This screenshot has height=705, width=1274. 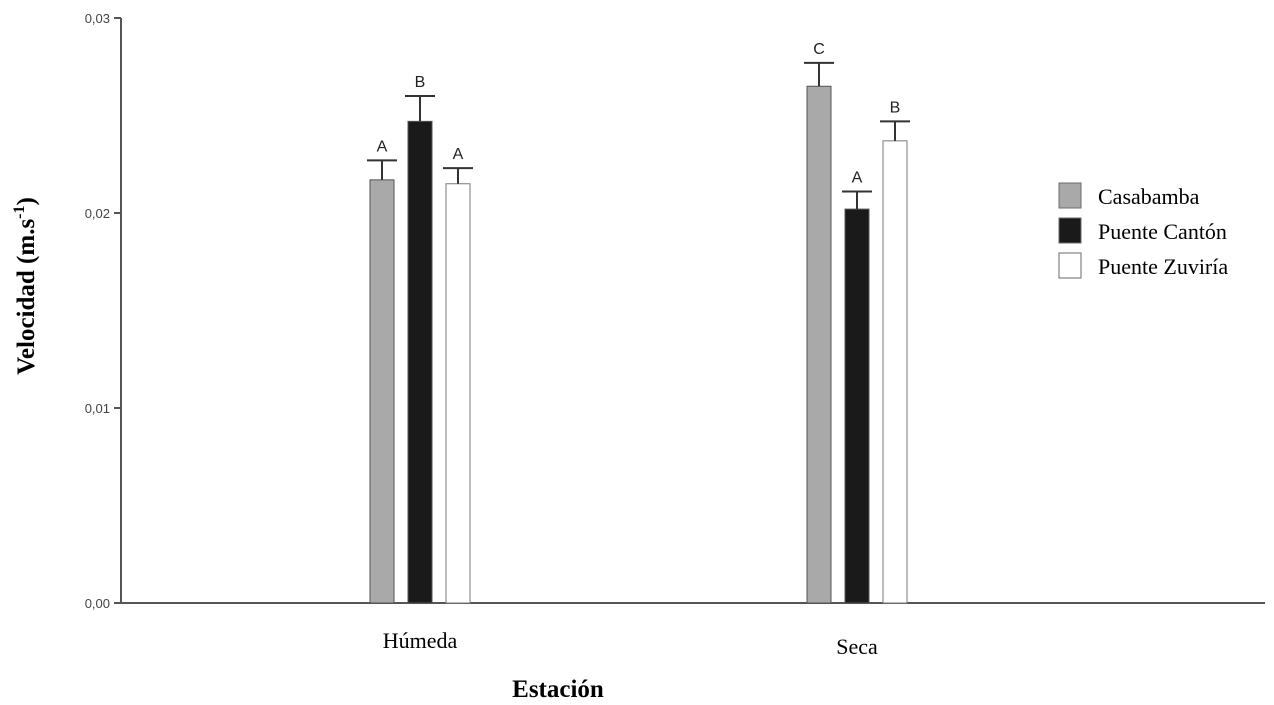 I want to click on y-tick-label: 0,03, so click(x=97, y=18).